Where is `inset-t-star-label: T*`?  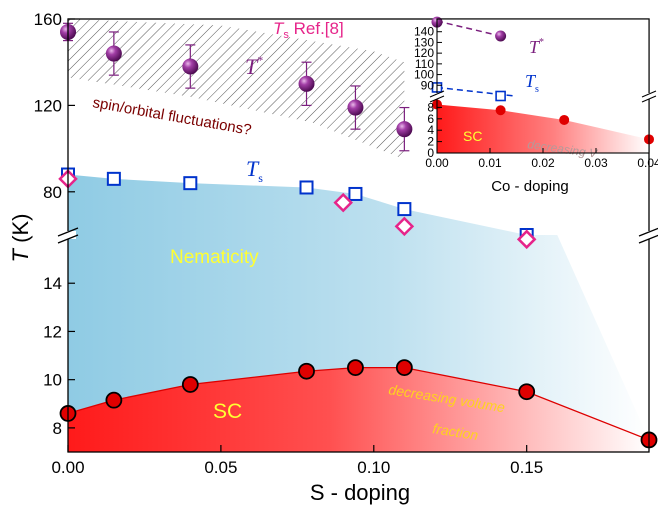 inset-t-star-label: T* is located at coordinates (536, 47).